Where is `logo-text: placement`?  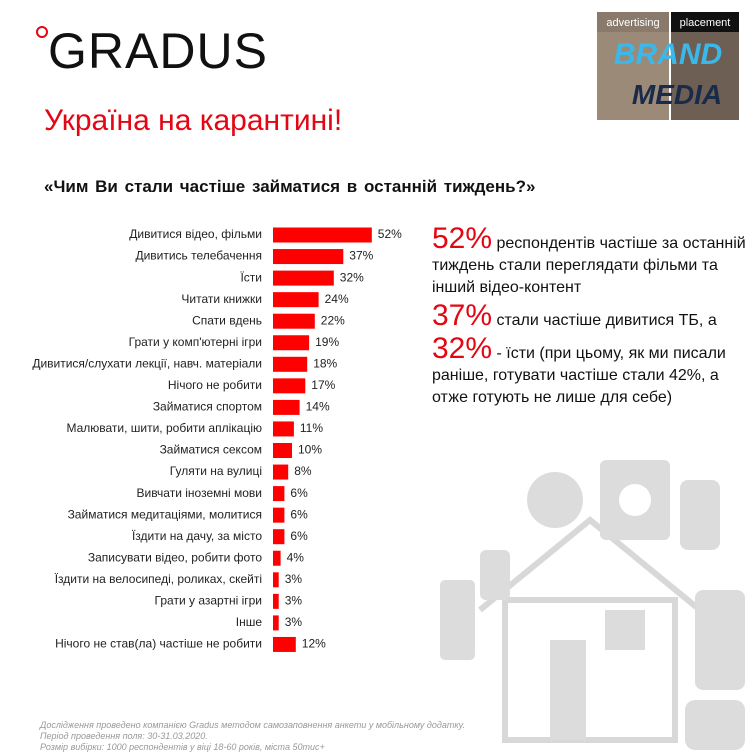 logo-text: placement is located at coordinates (705, 23).